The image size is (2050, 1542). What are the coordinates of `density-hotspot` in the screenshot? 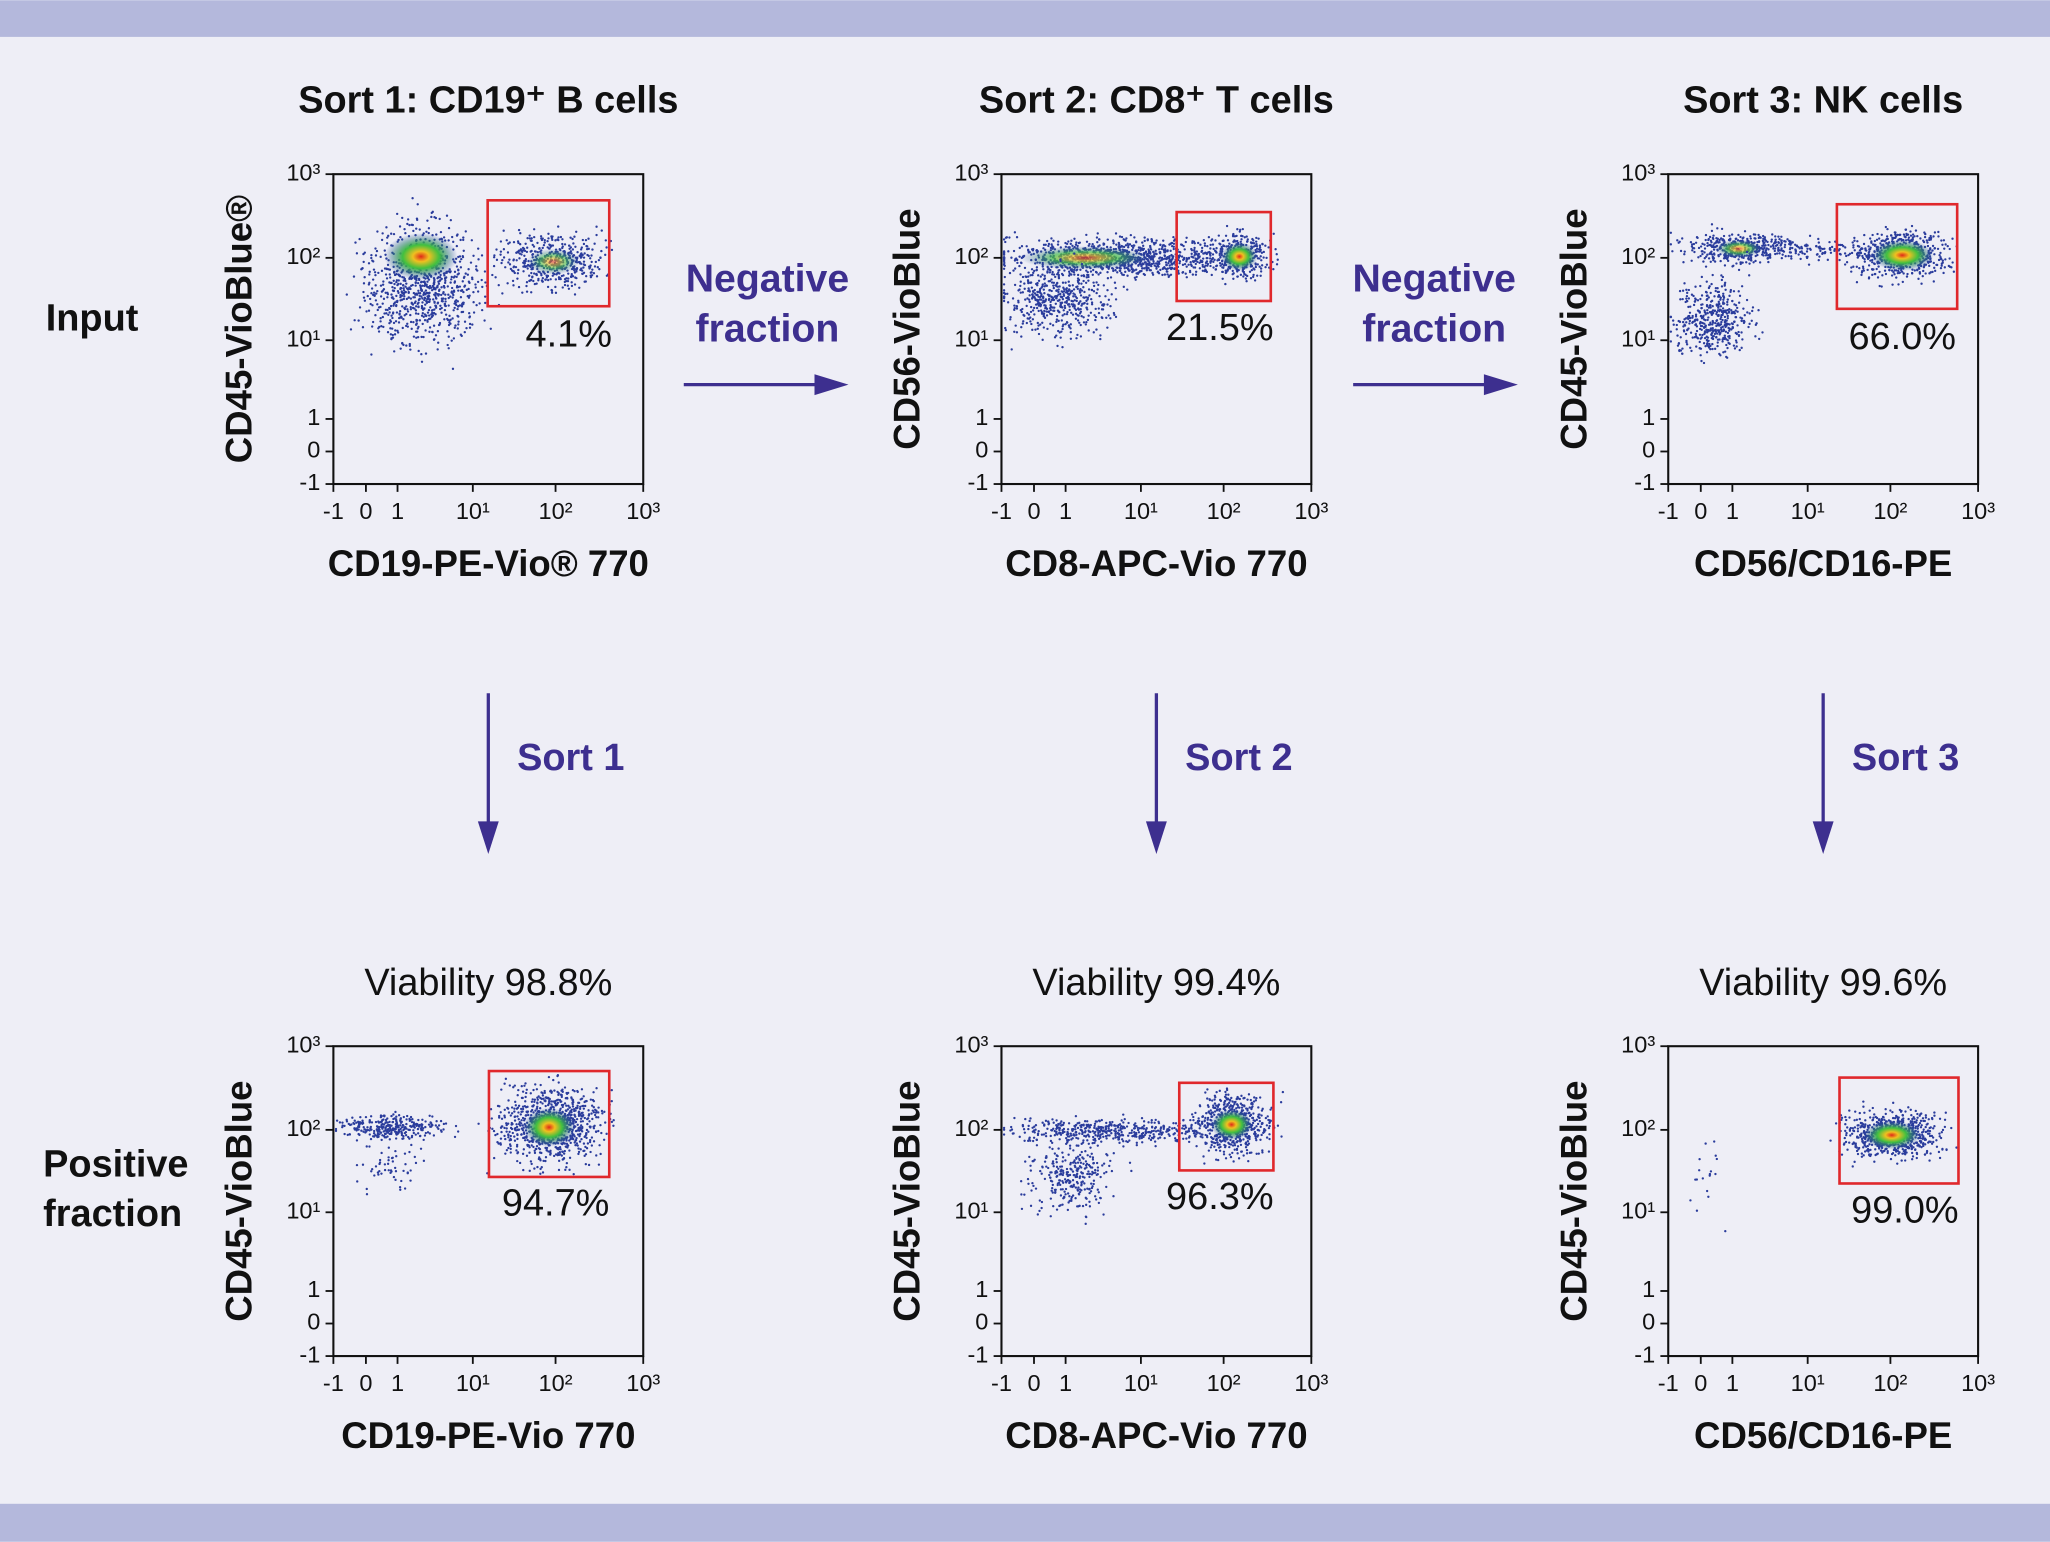 It's located at (1085, 258).